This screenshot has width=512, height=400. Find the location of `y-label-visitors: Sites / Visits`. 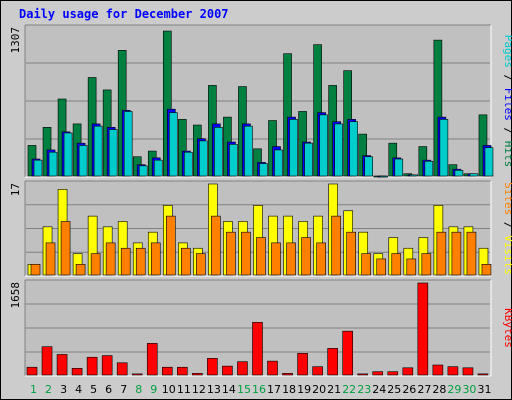

y-label-visitors: Sites / Visits is located at coordinates (507, 228).